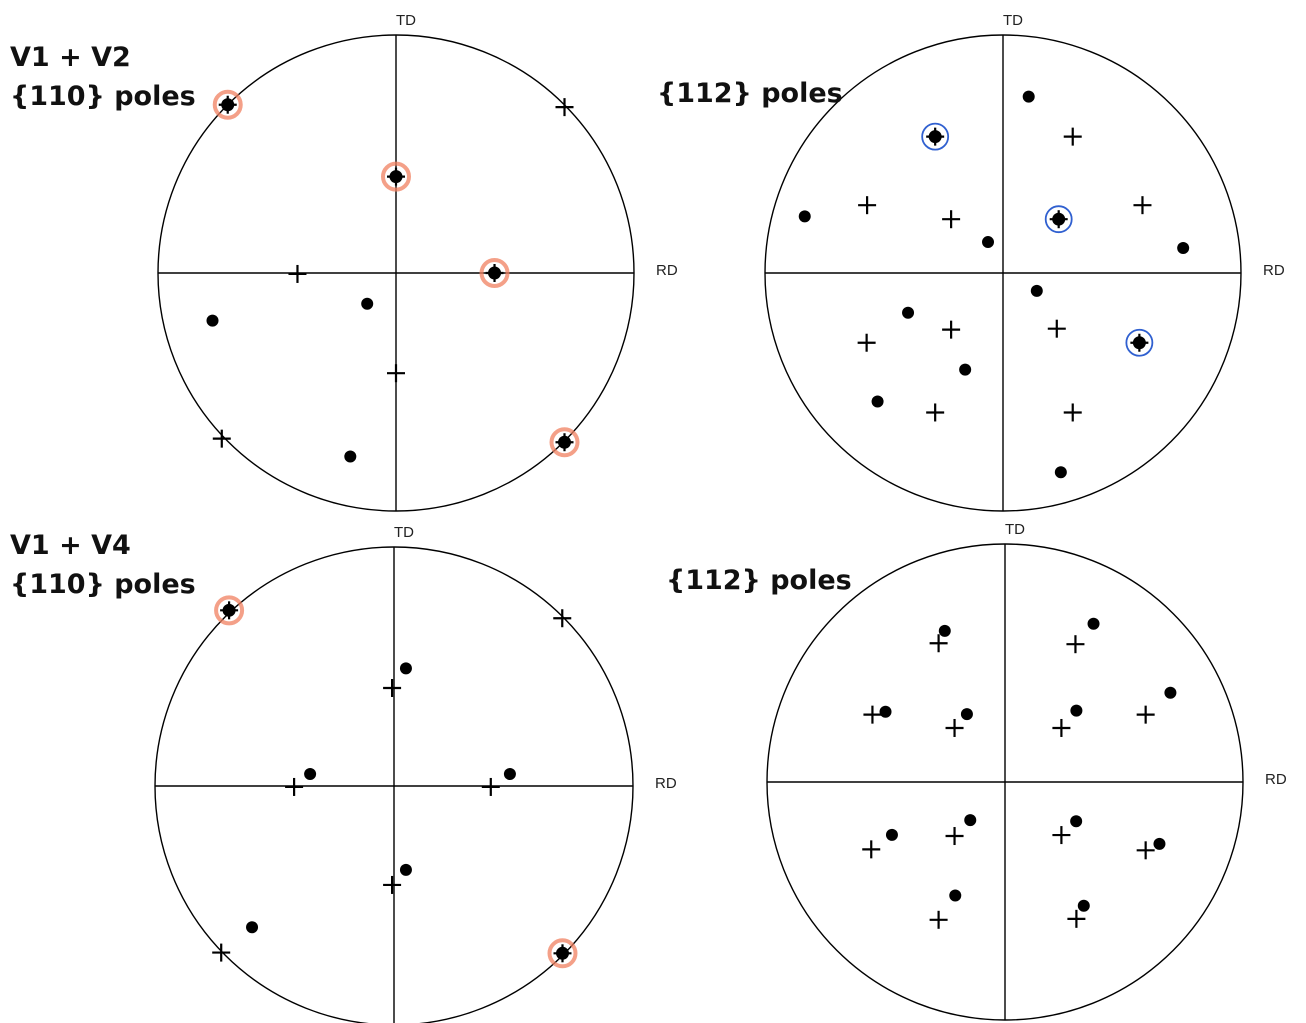  I want to click on row-label-text: V1 + V4, so click(70, 545).